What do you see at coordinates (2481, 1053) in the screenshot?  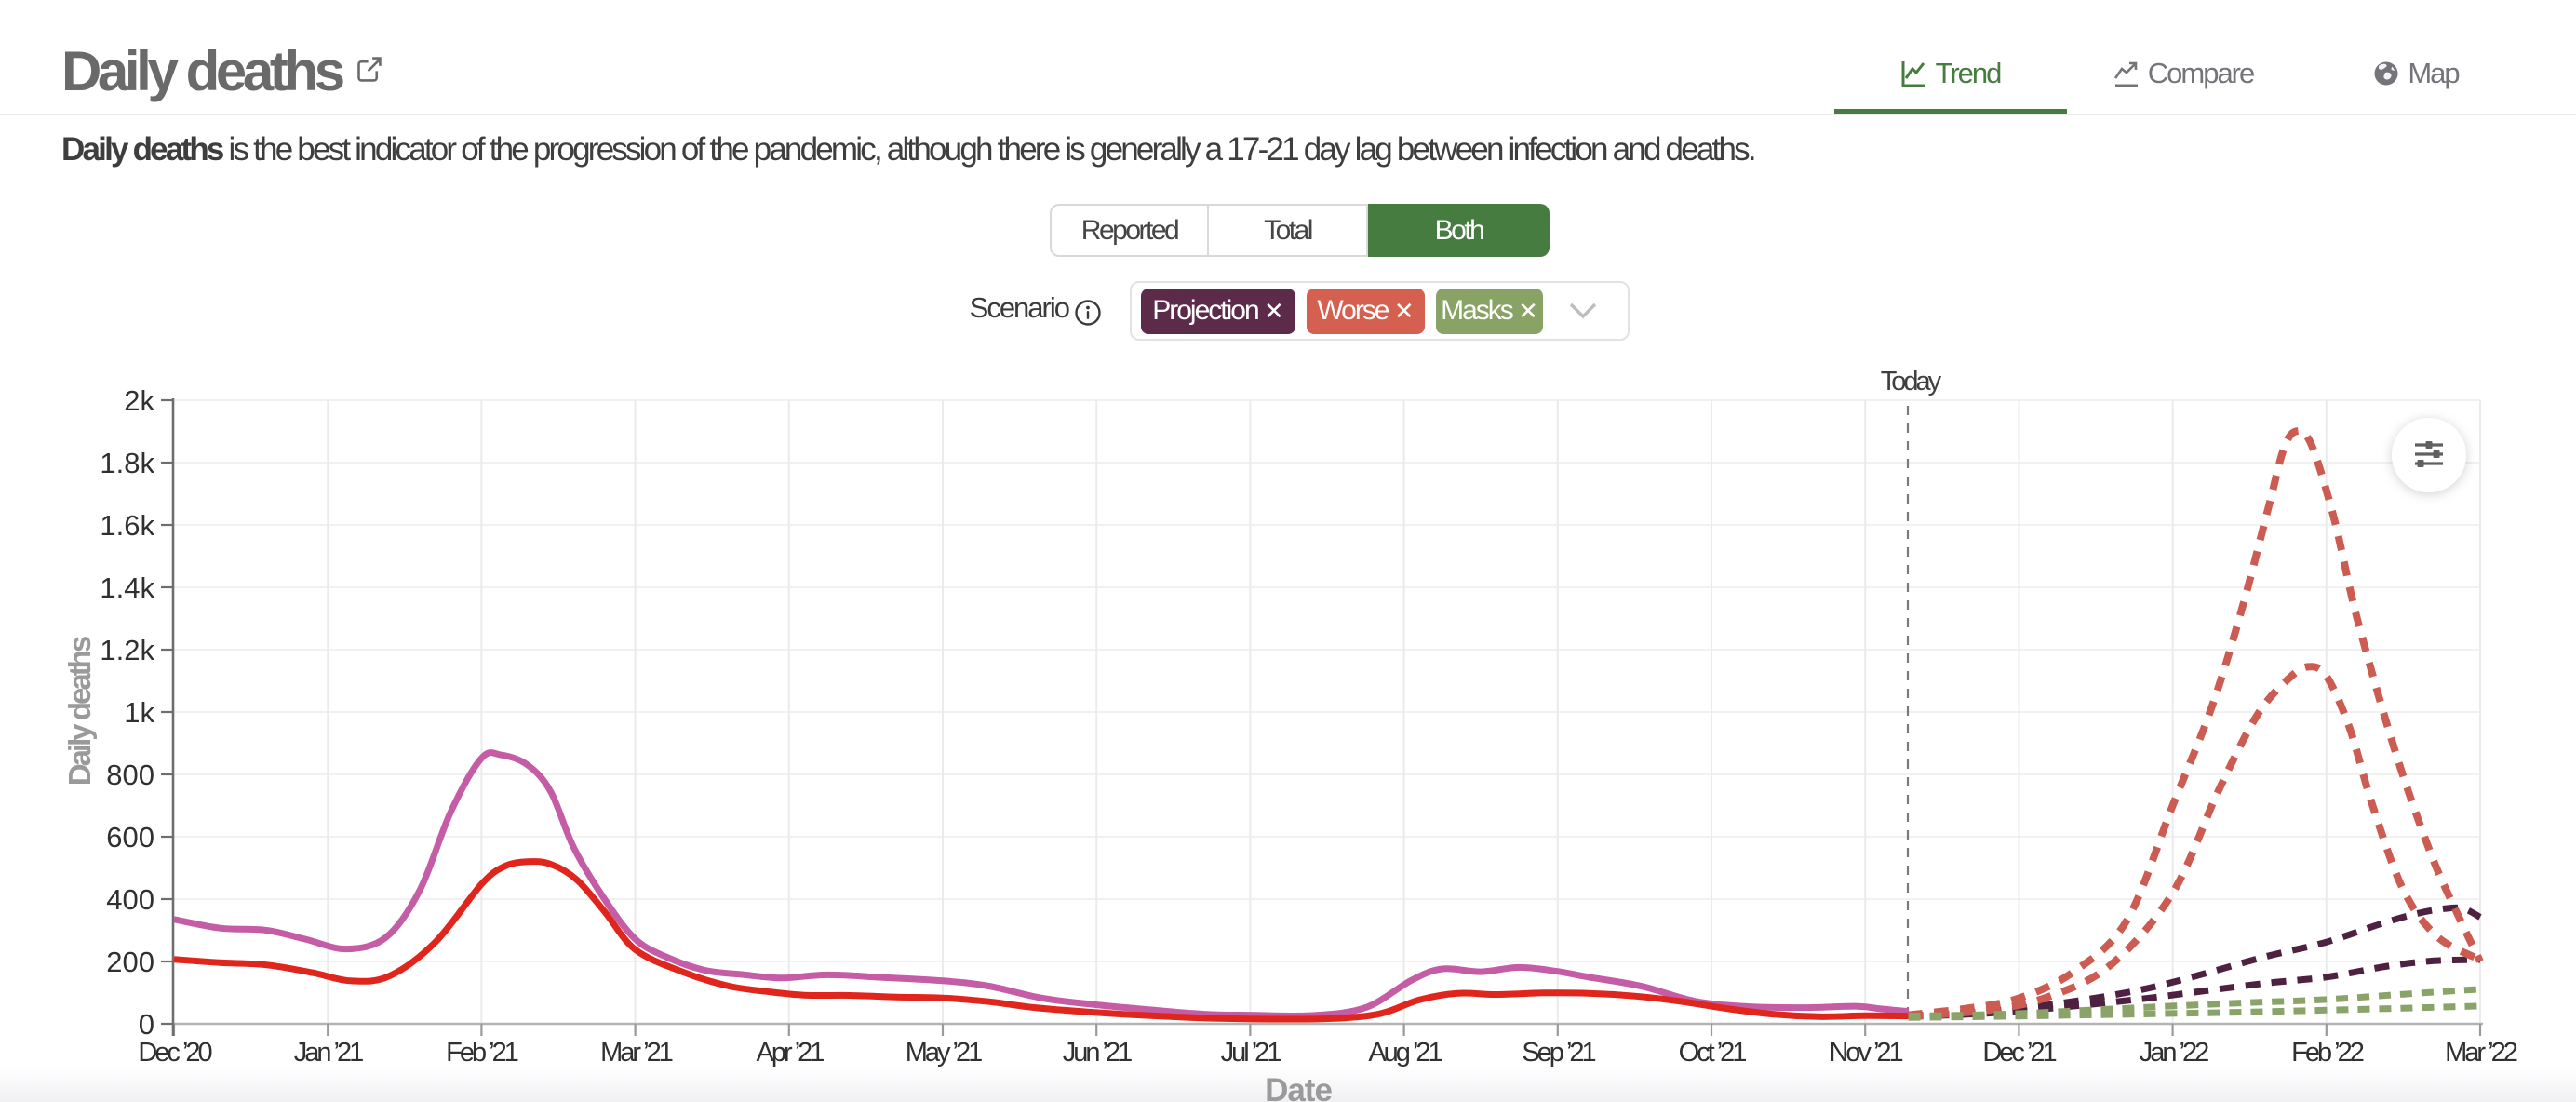 I see `svg-text: Mar ’22` at bounding box center [2481, 1053].